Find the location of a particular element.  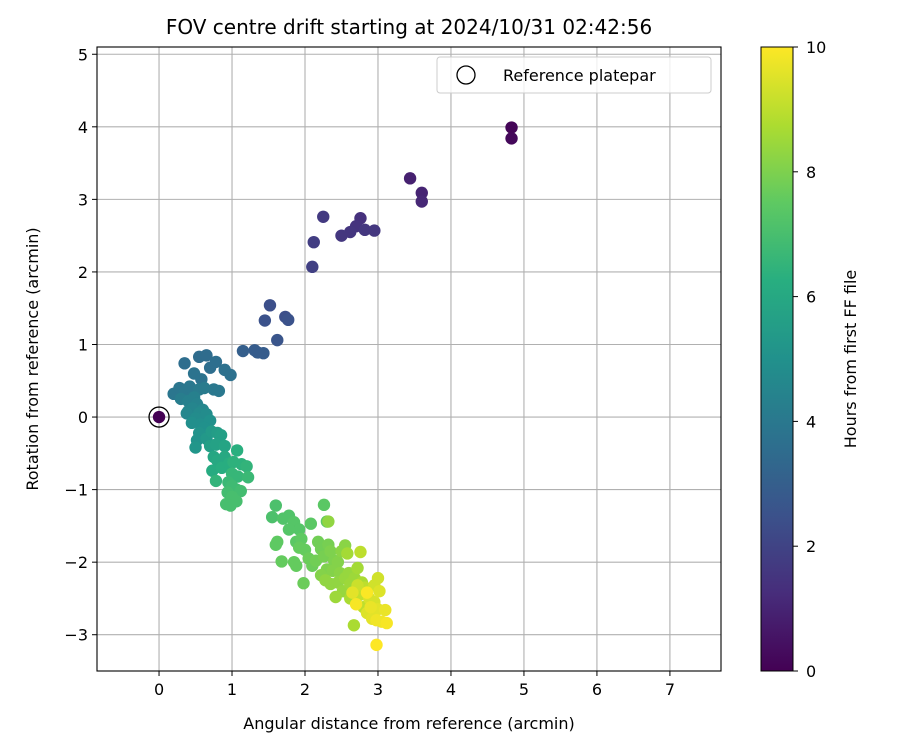

colorbar: 0 2 4 6 8 10 Hours from first FF file is located at coordinates (810, 359).